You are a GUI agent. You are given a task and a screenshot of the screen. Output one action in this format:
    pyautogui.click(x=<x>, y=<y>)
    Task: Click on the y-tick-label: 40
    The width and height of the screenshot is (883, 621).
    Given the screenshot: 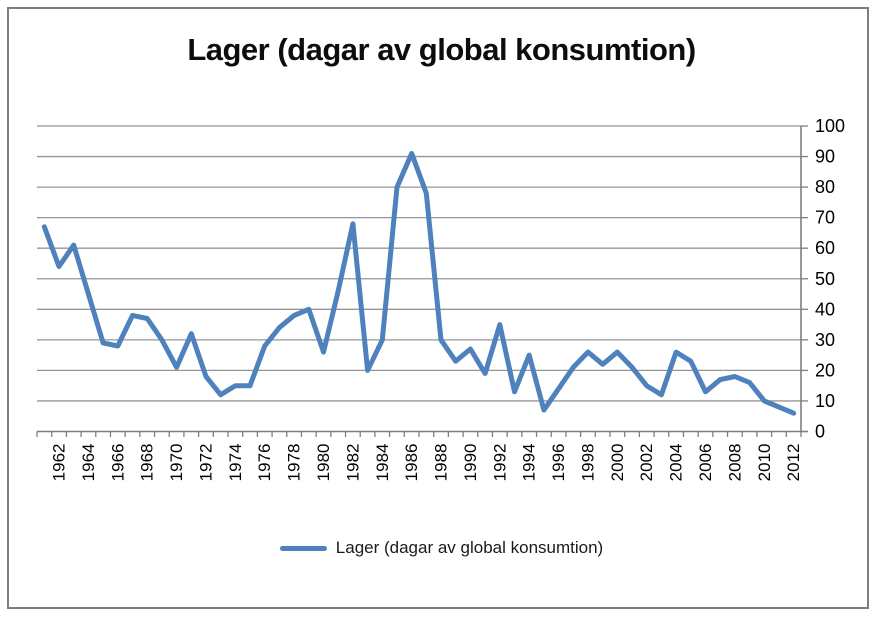 What is the action you would take?
    pyautogui.click(x=825, y=309)
    